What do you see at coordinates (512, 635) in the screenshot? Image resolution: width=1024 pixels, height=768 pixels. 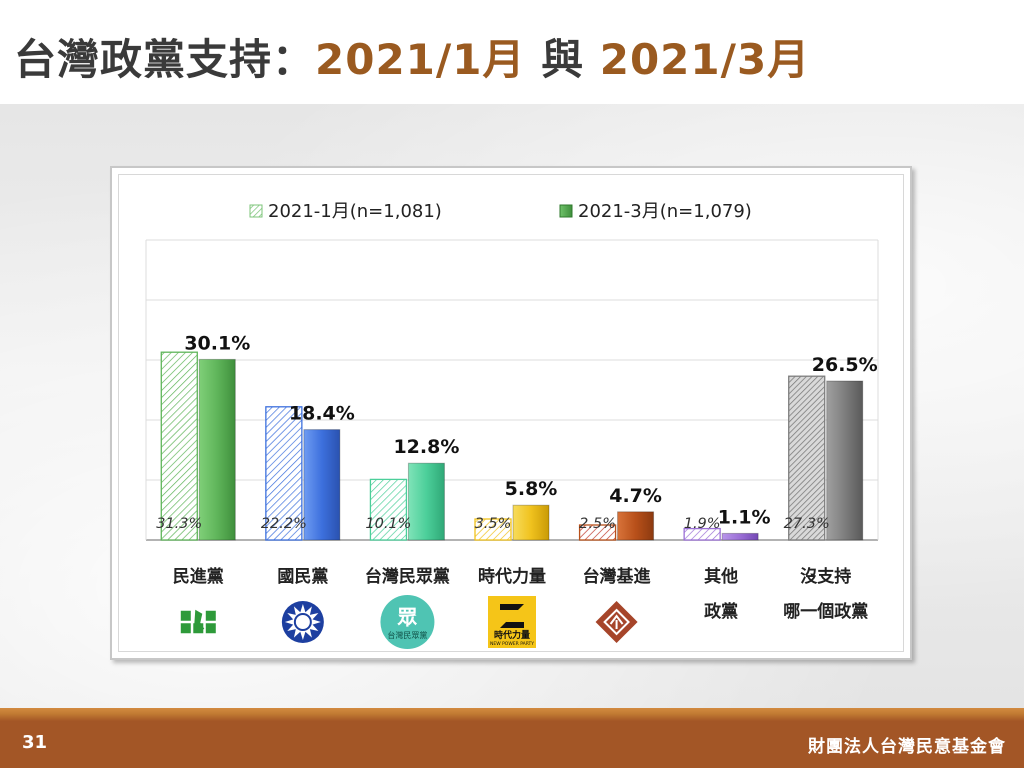 I see `svg-text: 時代力量` at bounding box center [512, 635].